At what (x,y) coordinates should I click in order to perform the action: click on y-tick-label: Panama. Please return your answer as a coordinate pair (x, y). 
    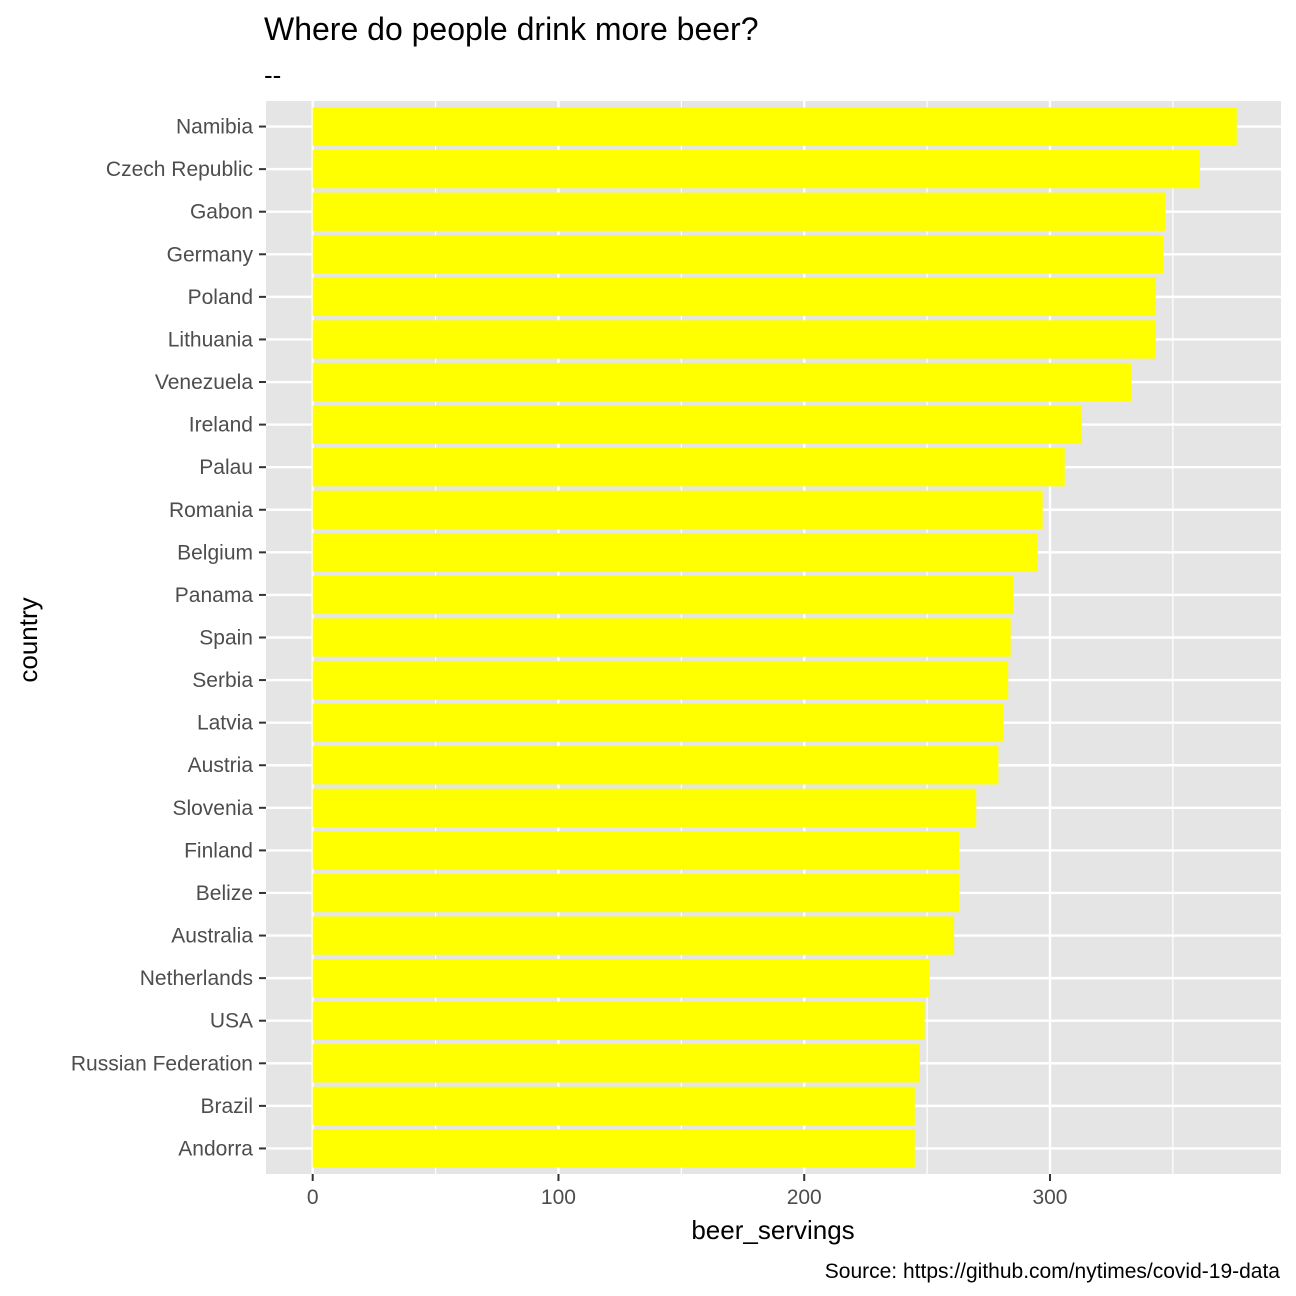
    Looking at the image, I should click on (214, 595).